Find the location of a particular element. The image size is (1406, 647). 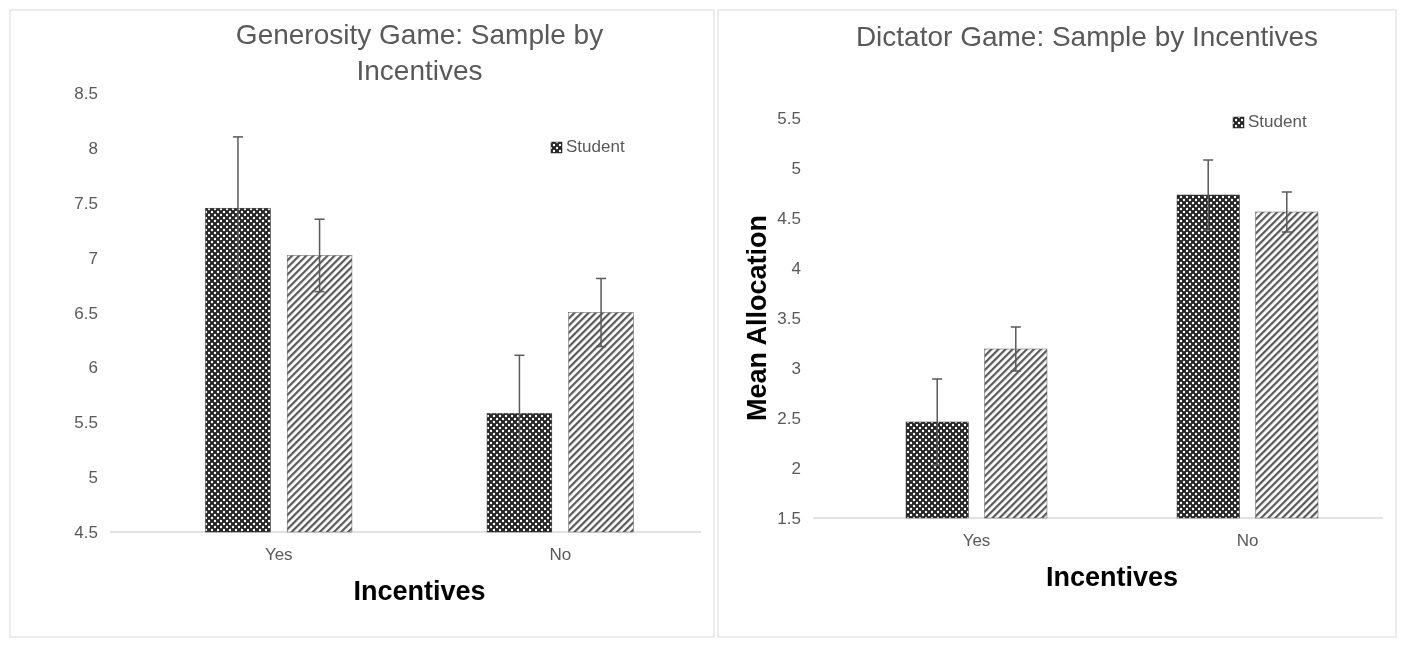

chart-title: Generosity Game: Sample by Incentives is located at coordinates (419, 52).